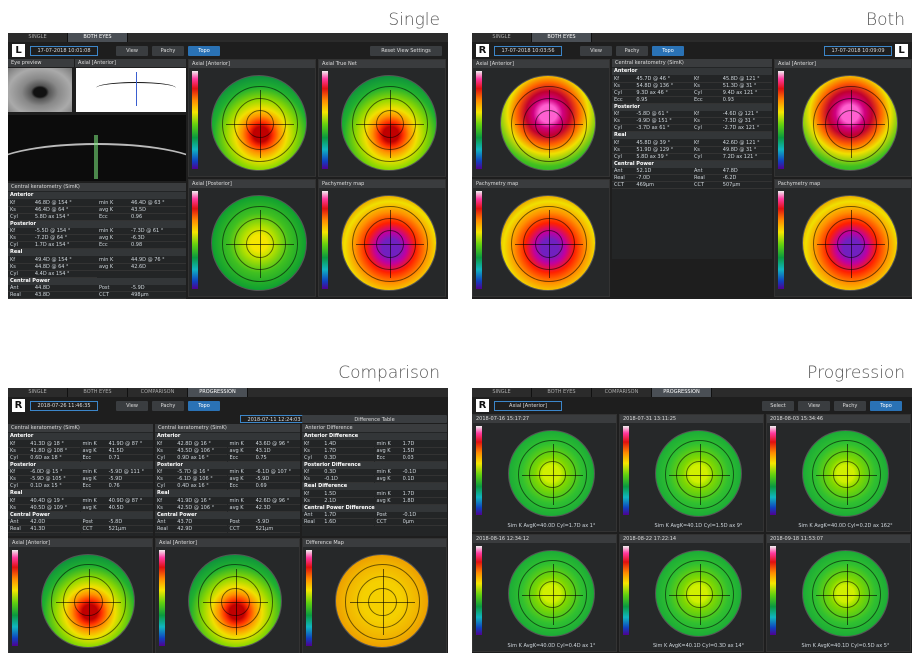 This screenshot has width=921, height=653. I want to click on table-cell: Ant, so click(165, 522).